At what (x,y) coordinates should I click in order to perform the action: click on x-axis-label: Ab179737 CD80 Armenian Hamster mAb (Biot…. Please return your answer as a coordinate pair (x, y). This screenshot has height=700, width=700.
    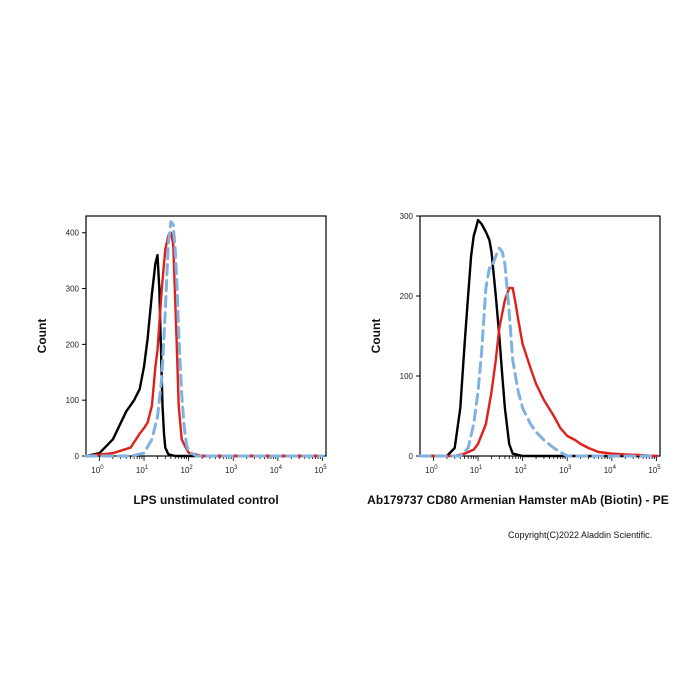
    Looking at the image, I should click on (518, 500).